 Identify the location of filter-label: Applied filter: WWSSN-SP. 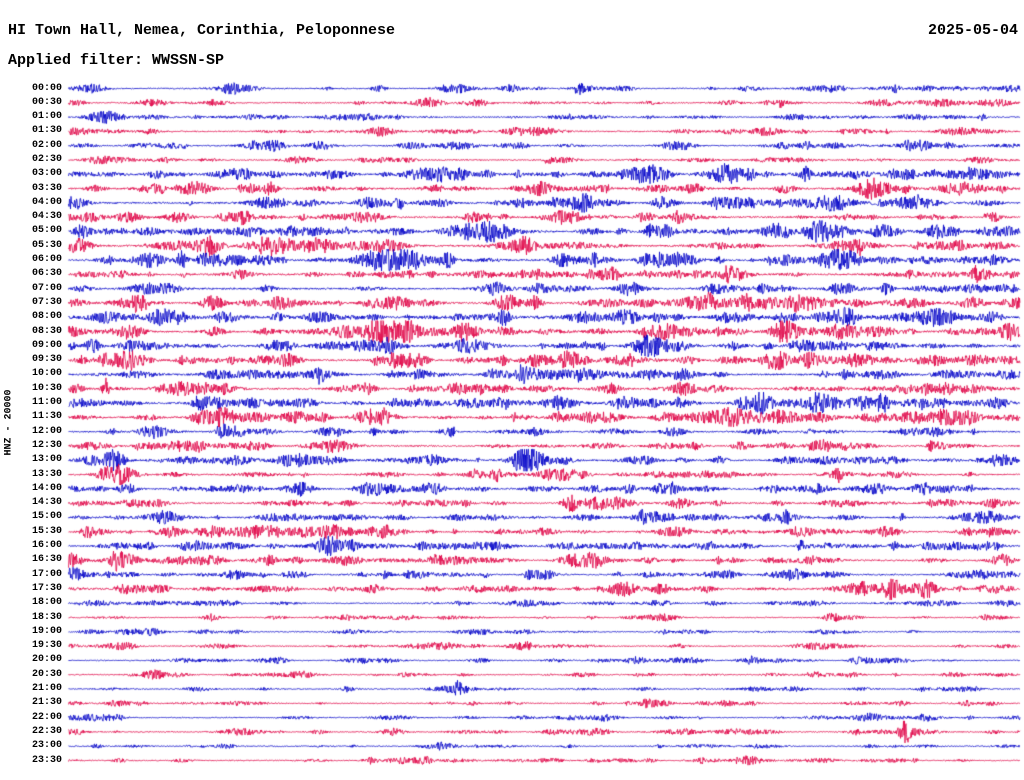
(116, 60).